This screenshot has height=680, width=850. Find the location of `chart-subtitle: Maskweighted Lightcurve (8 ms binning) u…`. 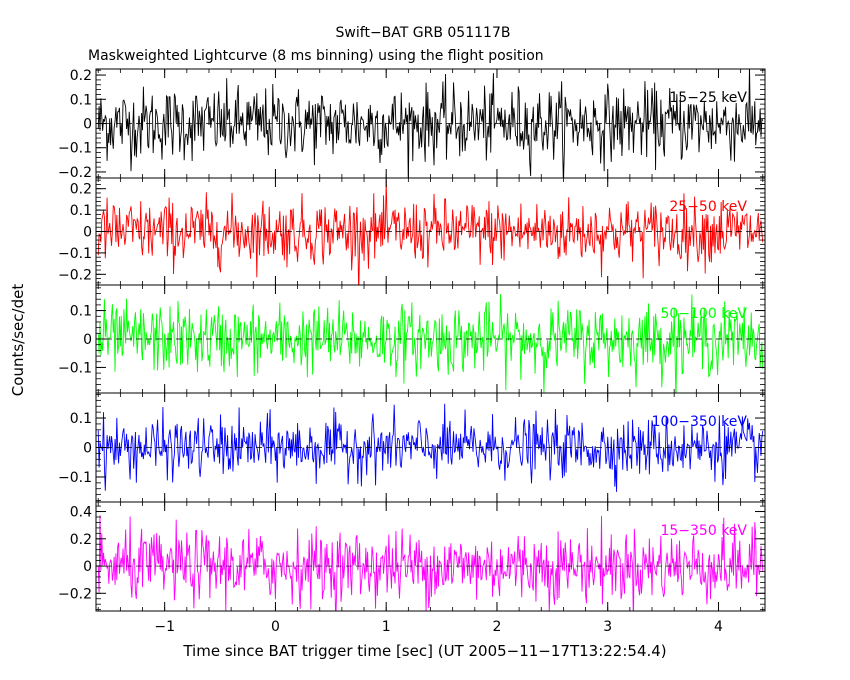

chart-subtitle: Maskweighted Lightcurve (8 ms binning) u… is located at coordinates (316, 56).